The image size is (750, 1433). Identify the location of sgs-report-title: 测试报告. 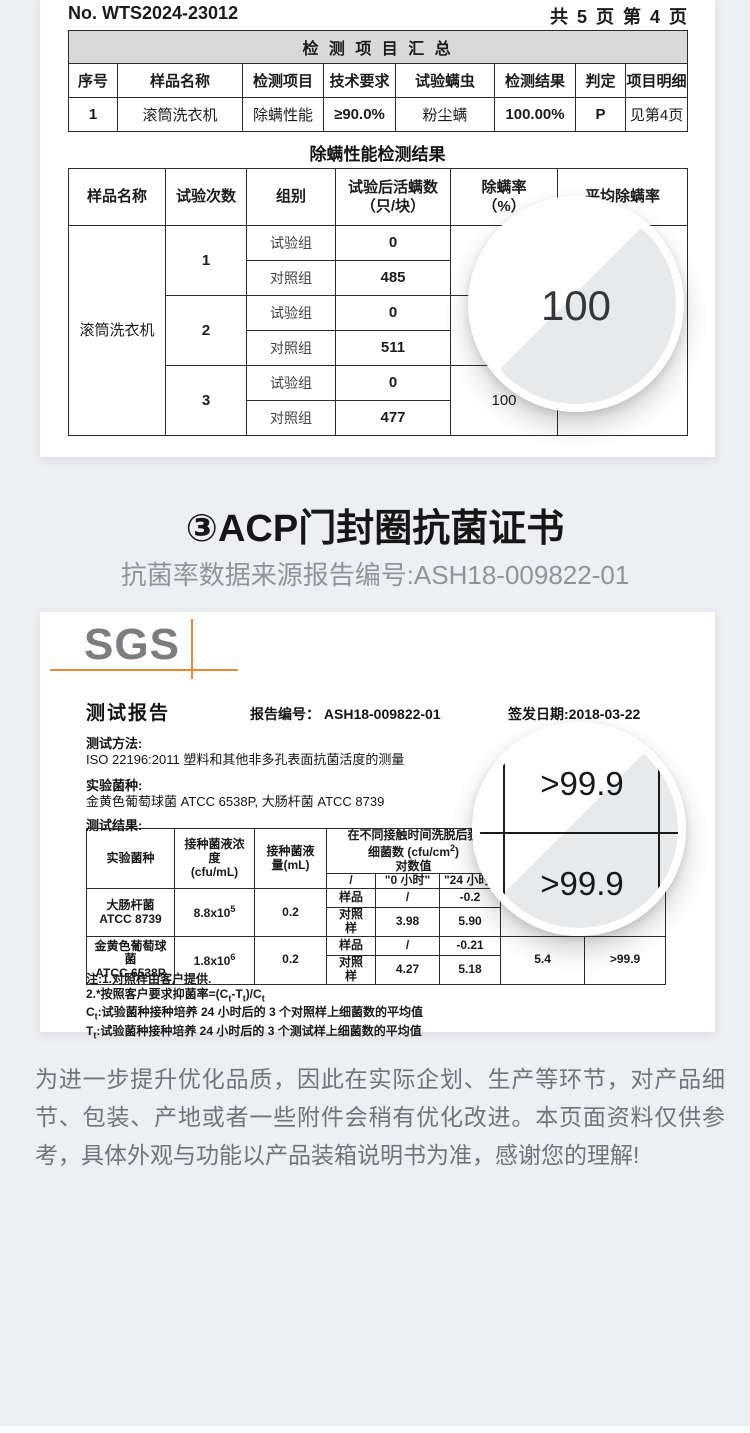
(128, 713).